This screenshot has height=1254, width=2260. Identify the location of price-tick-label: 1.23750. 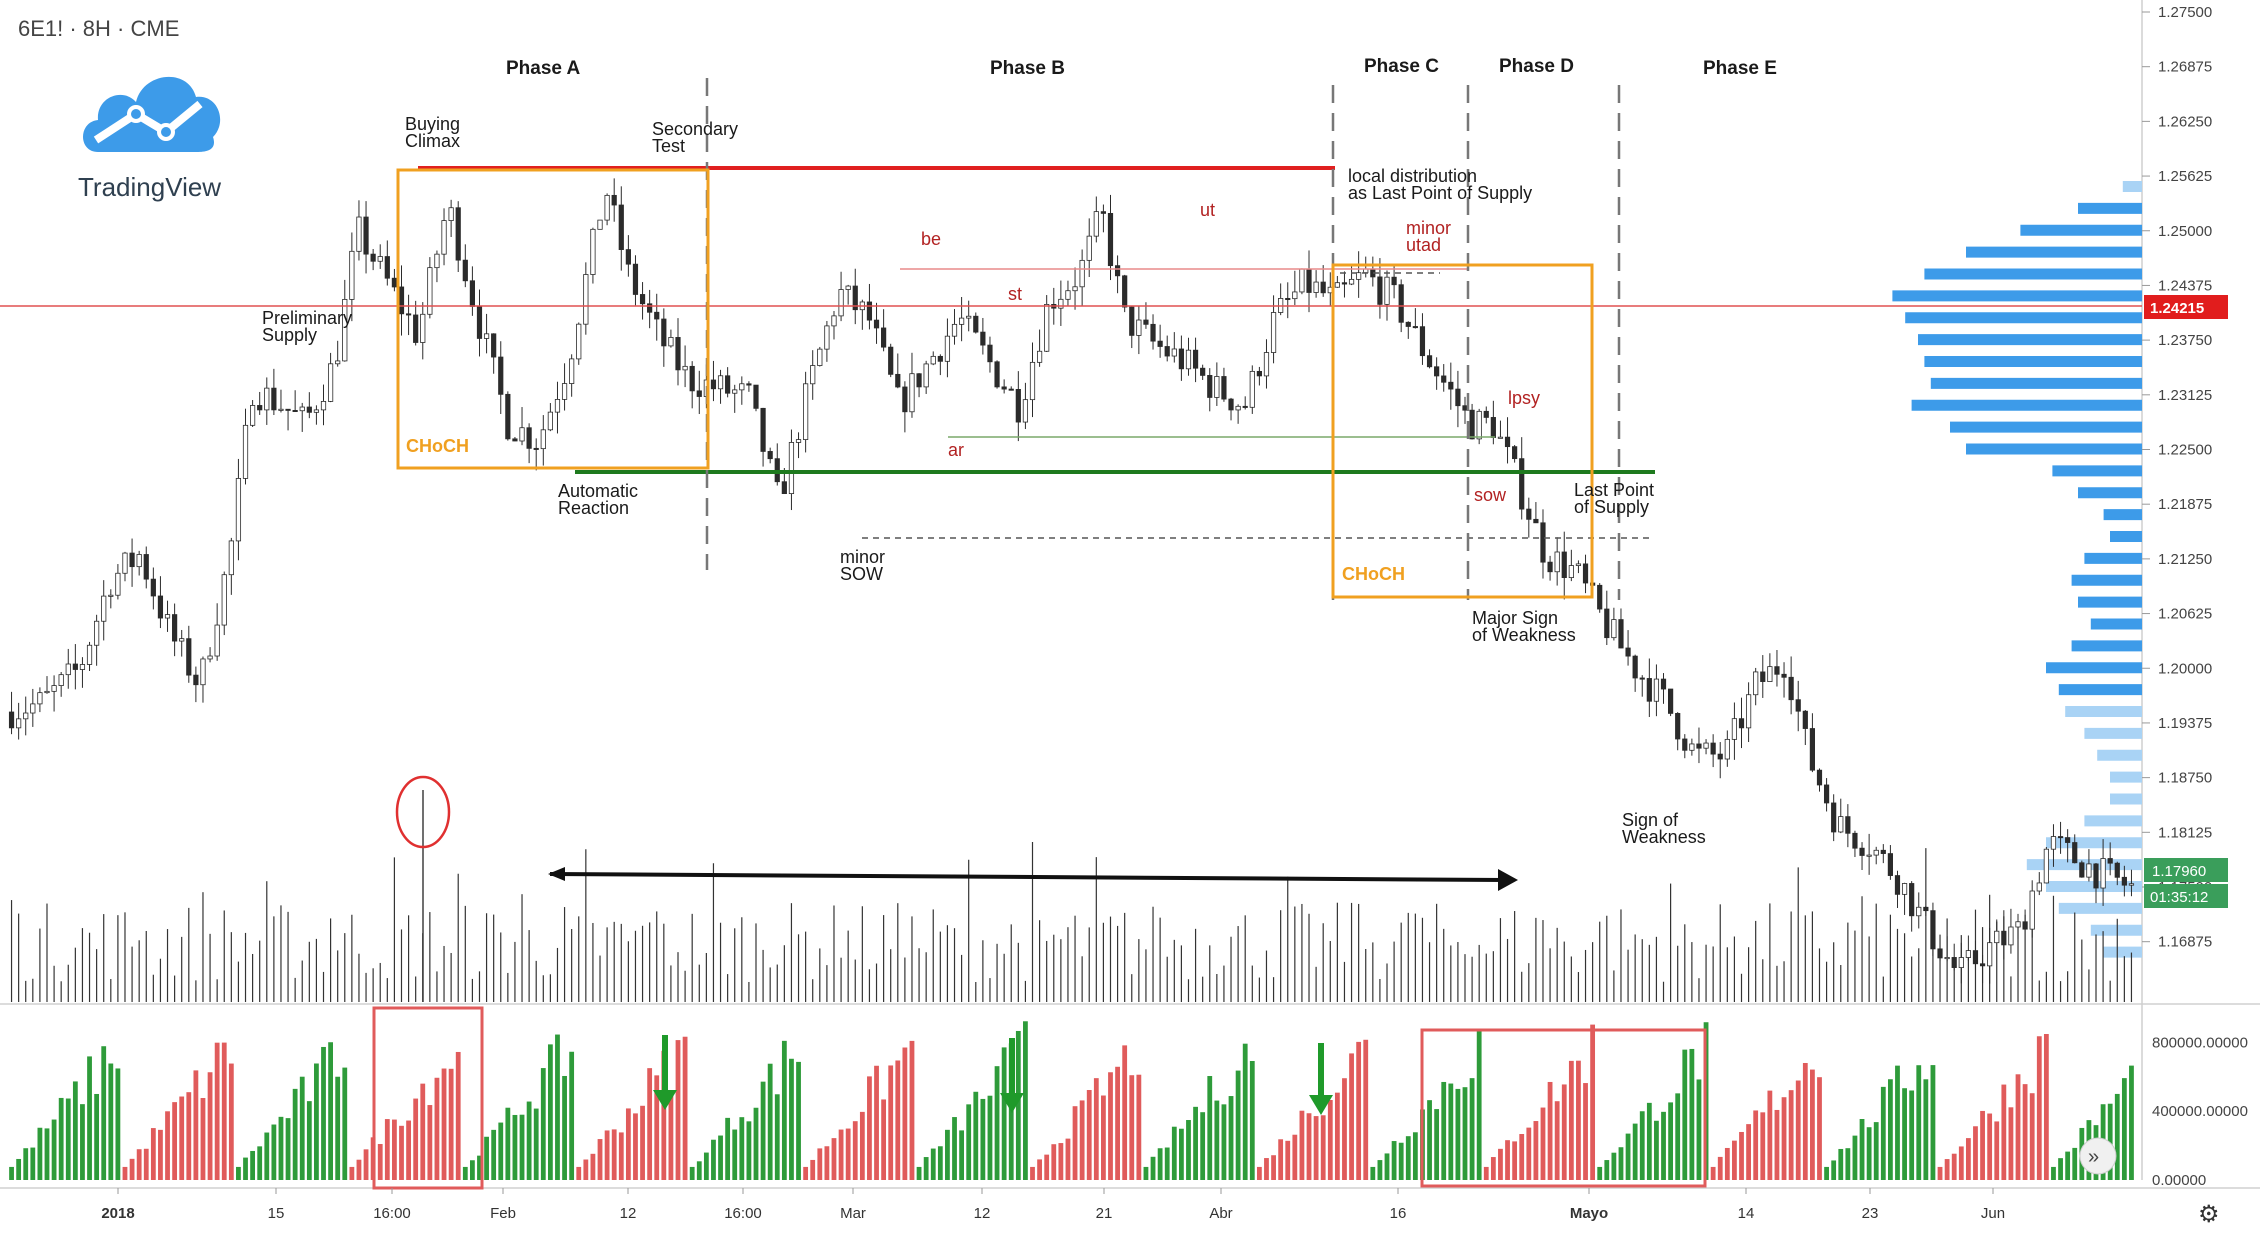
(2185, 340).